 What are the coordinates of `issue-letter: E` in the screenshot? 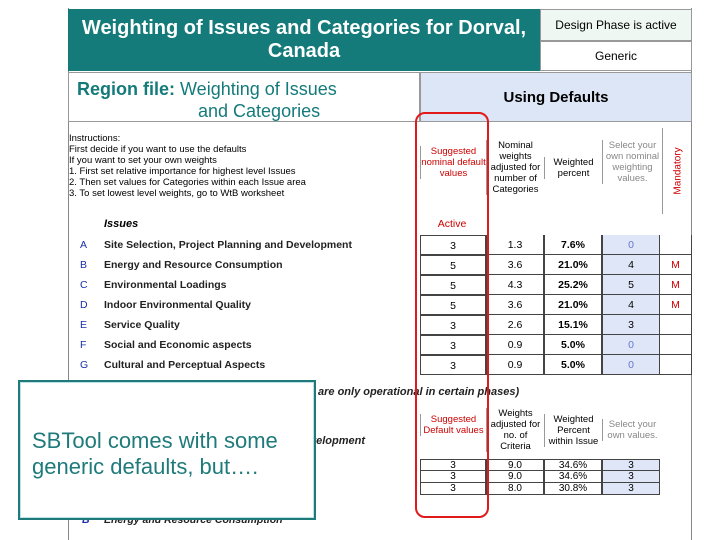 It's located at (84, 325).